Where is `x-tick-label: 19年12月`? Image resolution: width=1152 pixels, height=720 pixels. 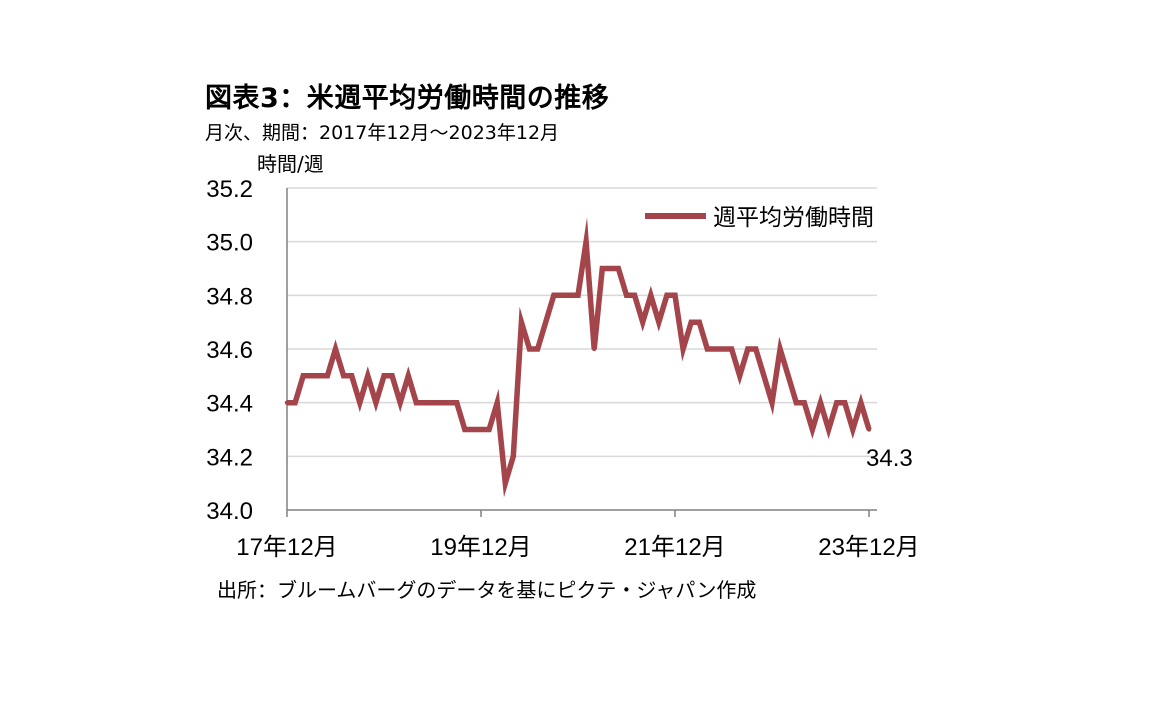 x-tick-label: 19年12月 is located at coordinates (480, 547).